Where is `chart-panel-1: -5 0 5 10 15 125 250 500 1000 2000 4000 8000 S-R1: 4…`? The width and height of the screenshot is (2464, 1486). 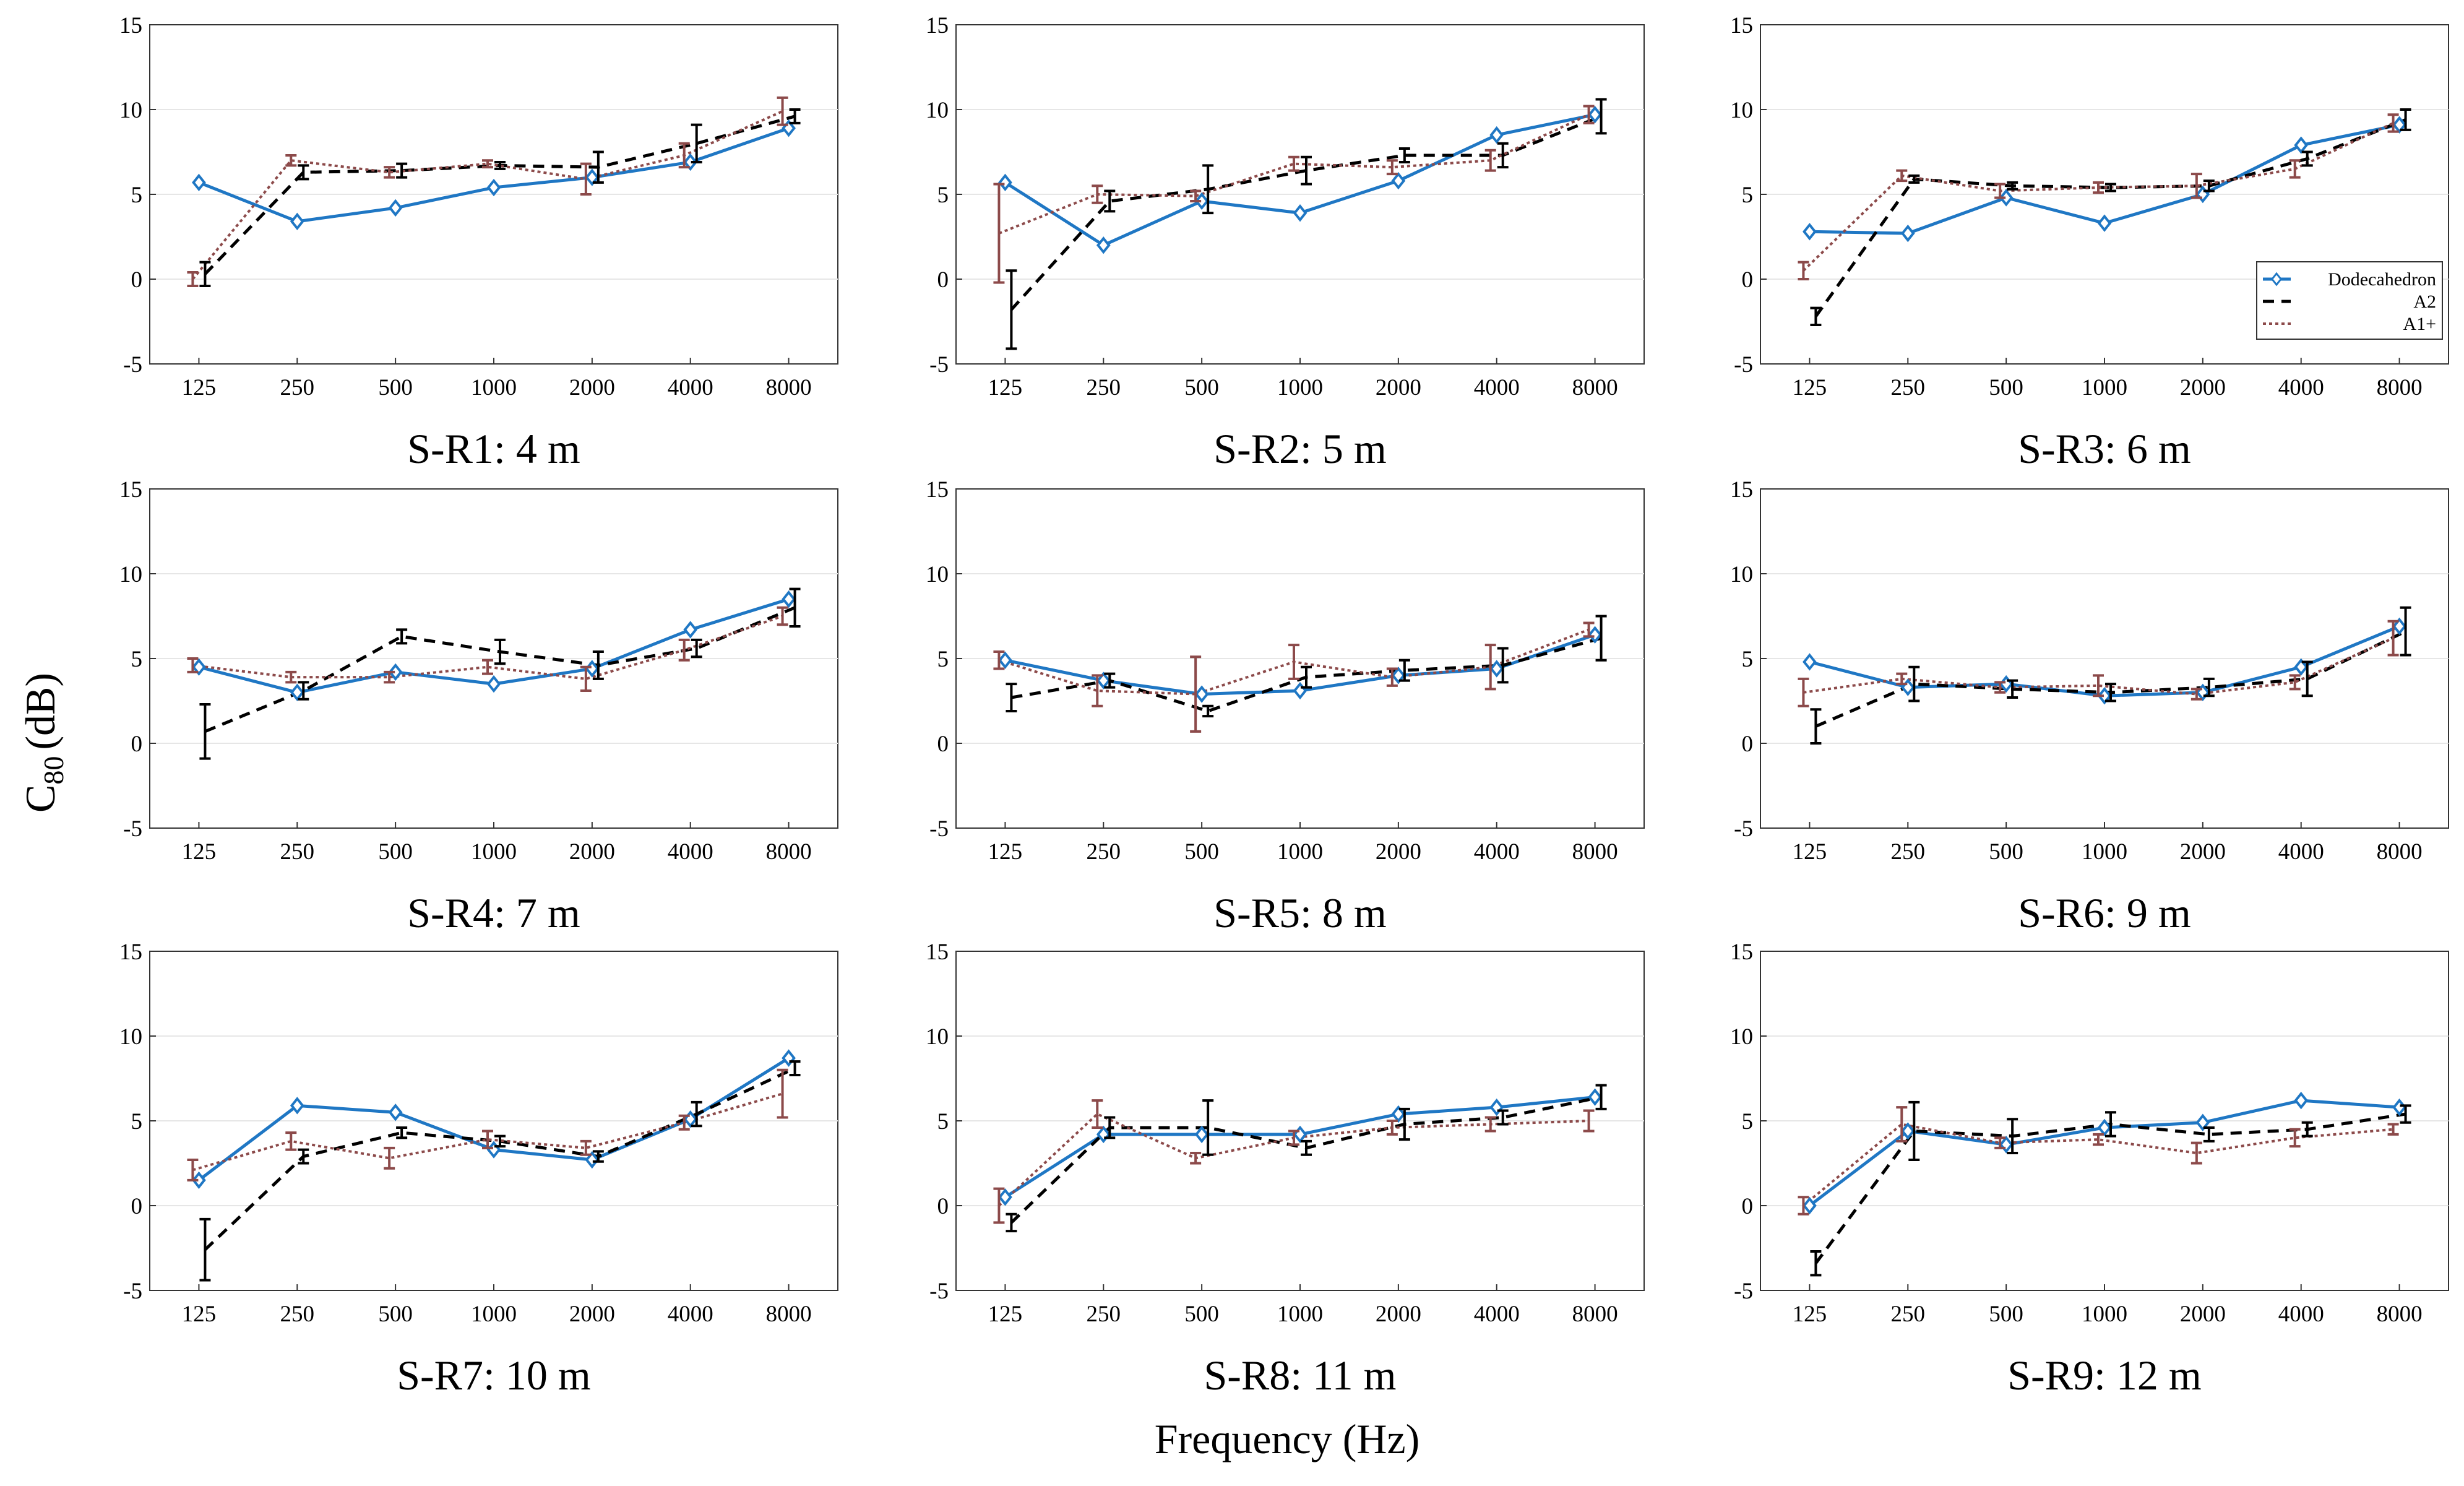 chart-panel-1: -5 0 5 10 15 125 250 500 1000 2000 4000 8000 S-R1: 4… is located at coordinates (478, 242).